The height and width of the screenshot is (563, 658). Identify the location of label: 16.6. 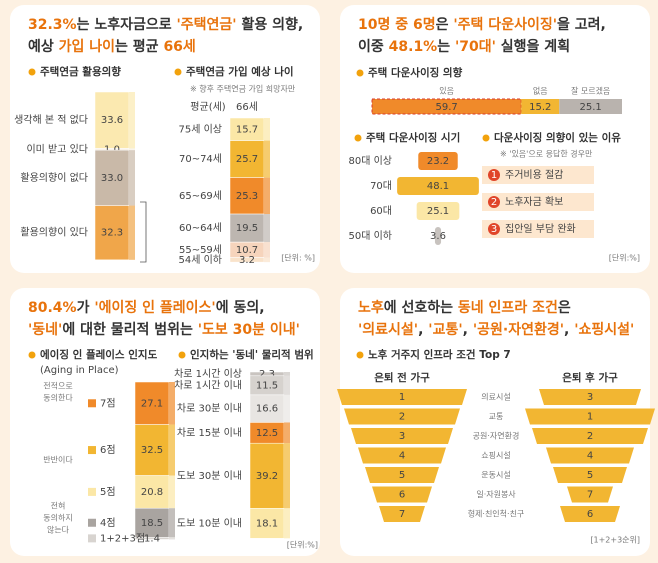
(267, 409).